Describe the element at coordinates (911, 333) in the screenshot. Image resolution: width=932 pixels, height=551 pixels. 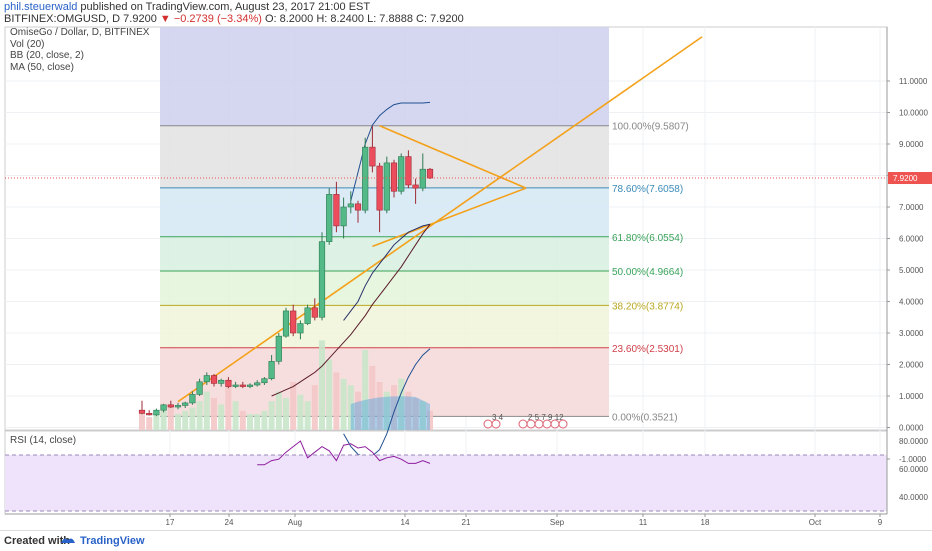
I see `y-tick-label: 3.0000` at that location.